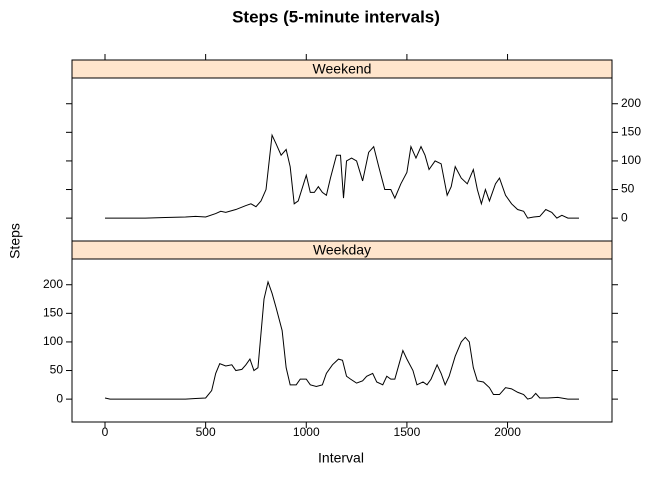 Image resolution: width=672 pixels, height=480 pixels. Describe the element at coordinates (105, 432) in the screenshot. I see `x-tick-label: 0` at that location.